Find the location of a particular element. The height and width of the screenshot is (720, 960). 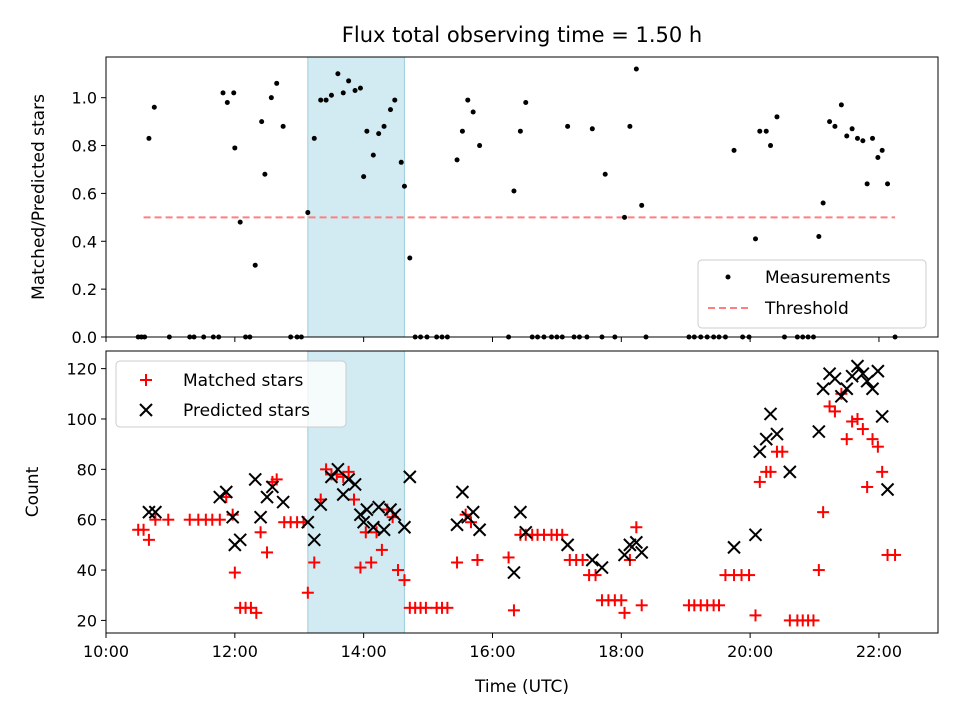

legend-matched-marker is located at coordinates (146, 380).